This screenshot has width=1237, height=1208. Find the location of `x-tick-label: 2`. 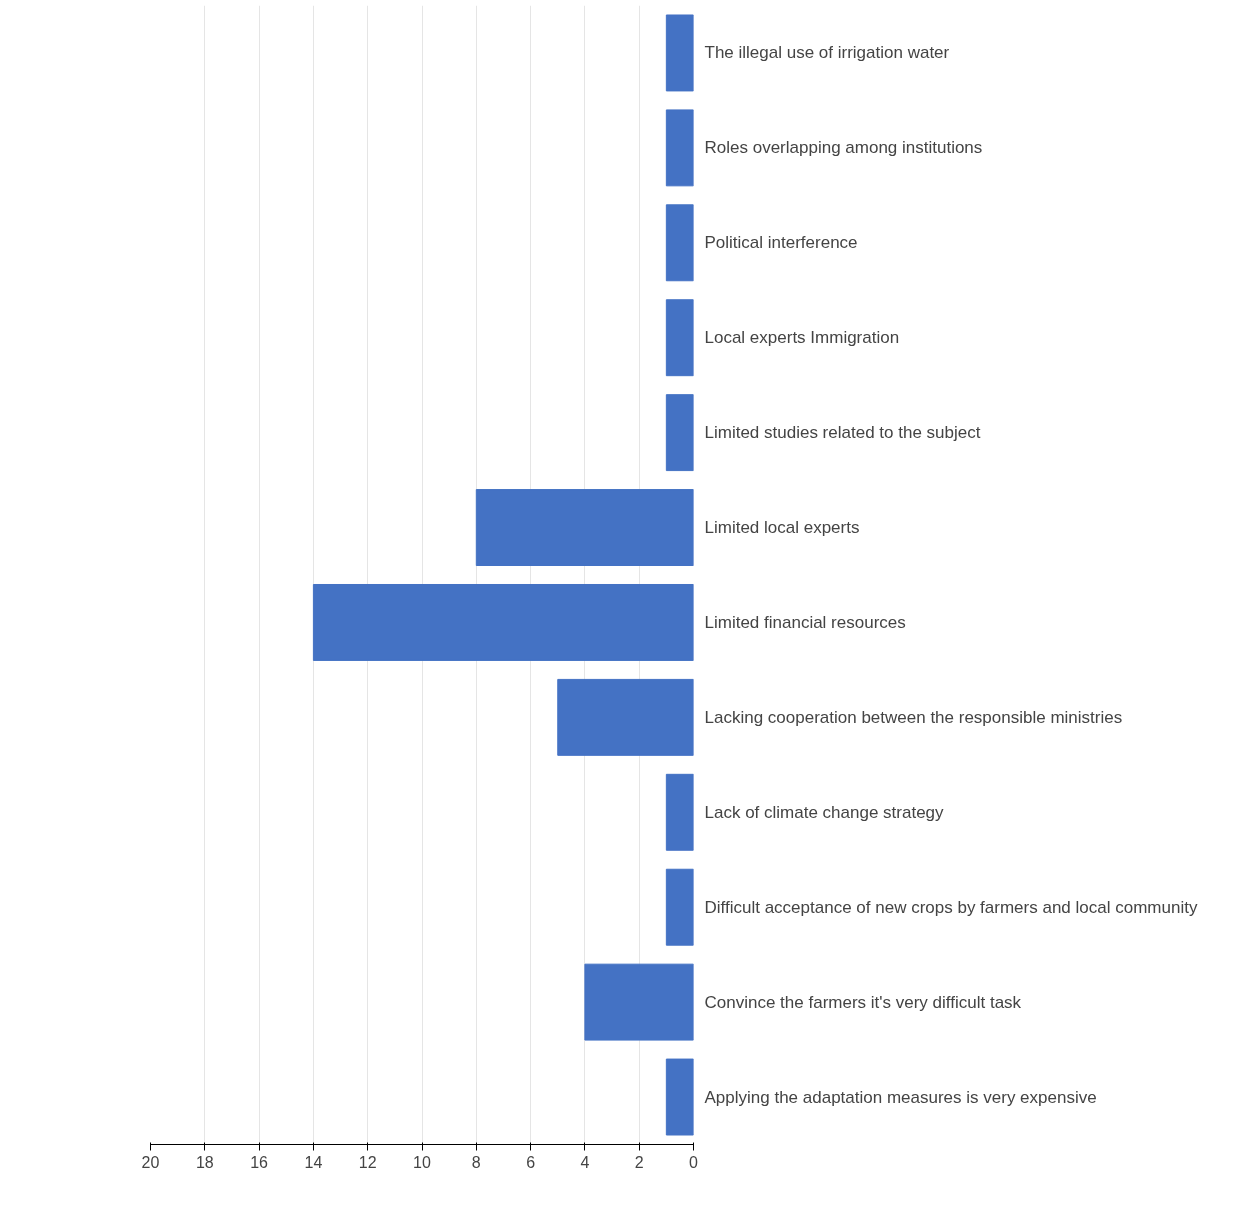

x-tick-label: 2 is located at coordinates (639, 1162).